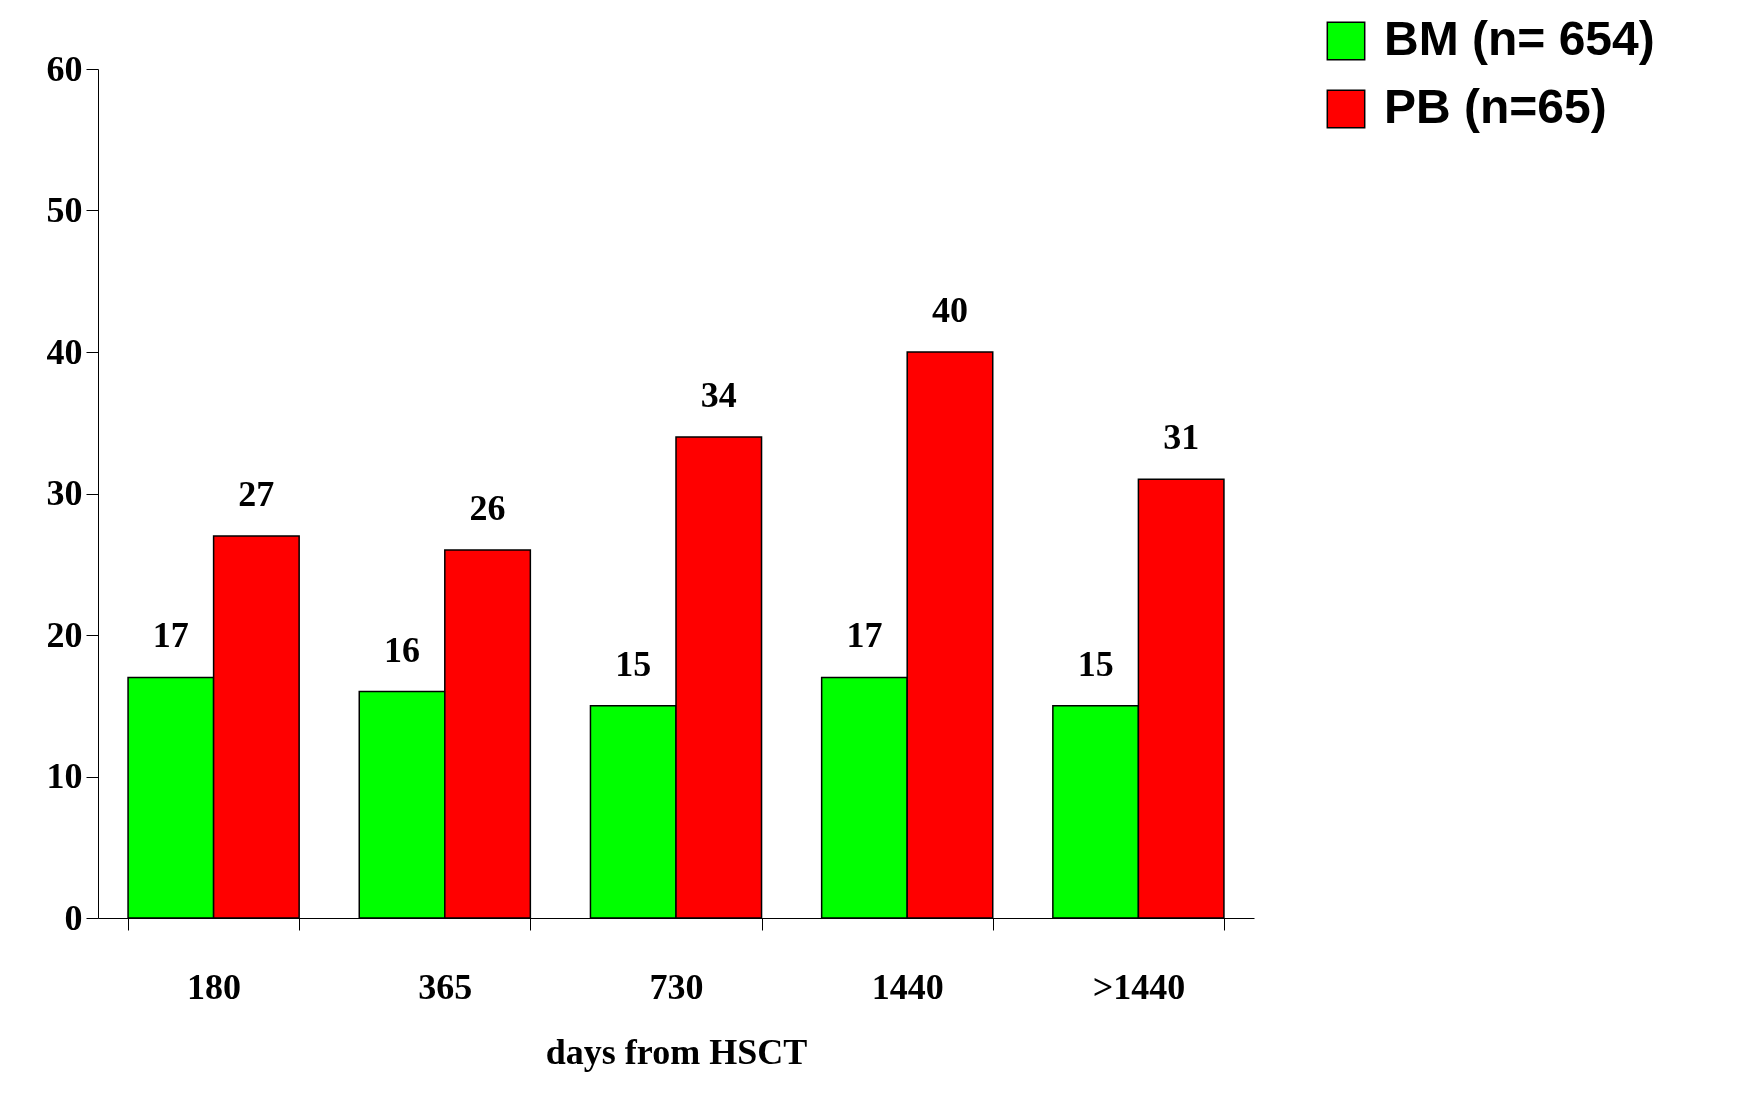 This screenshot has height=1094, width=1750. I want to click on data-label: 16, so click(402, 649).